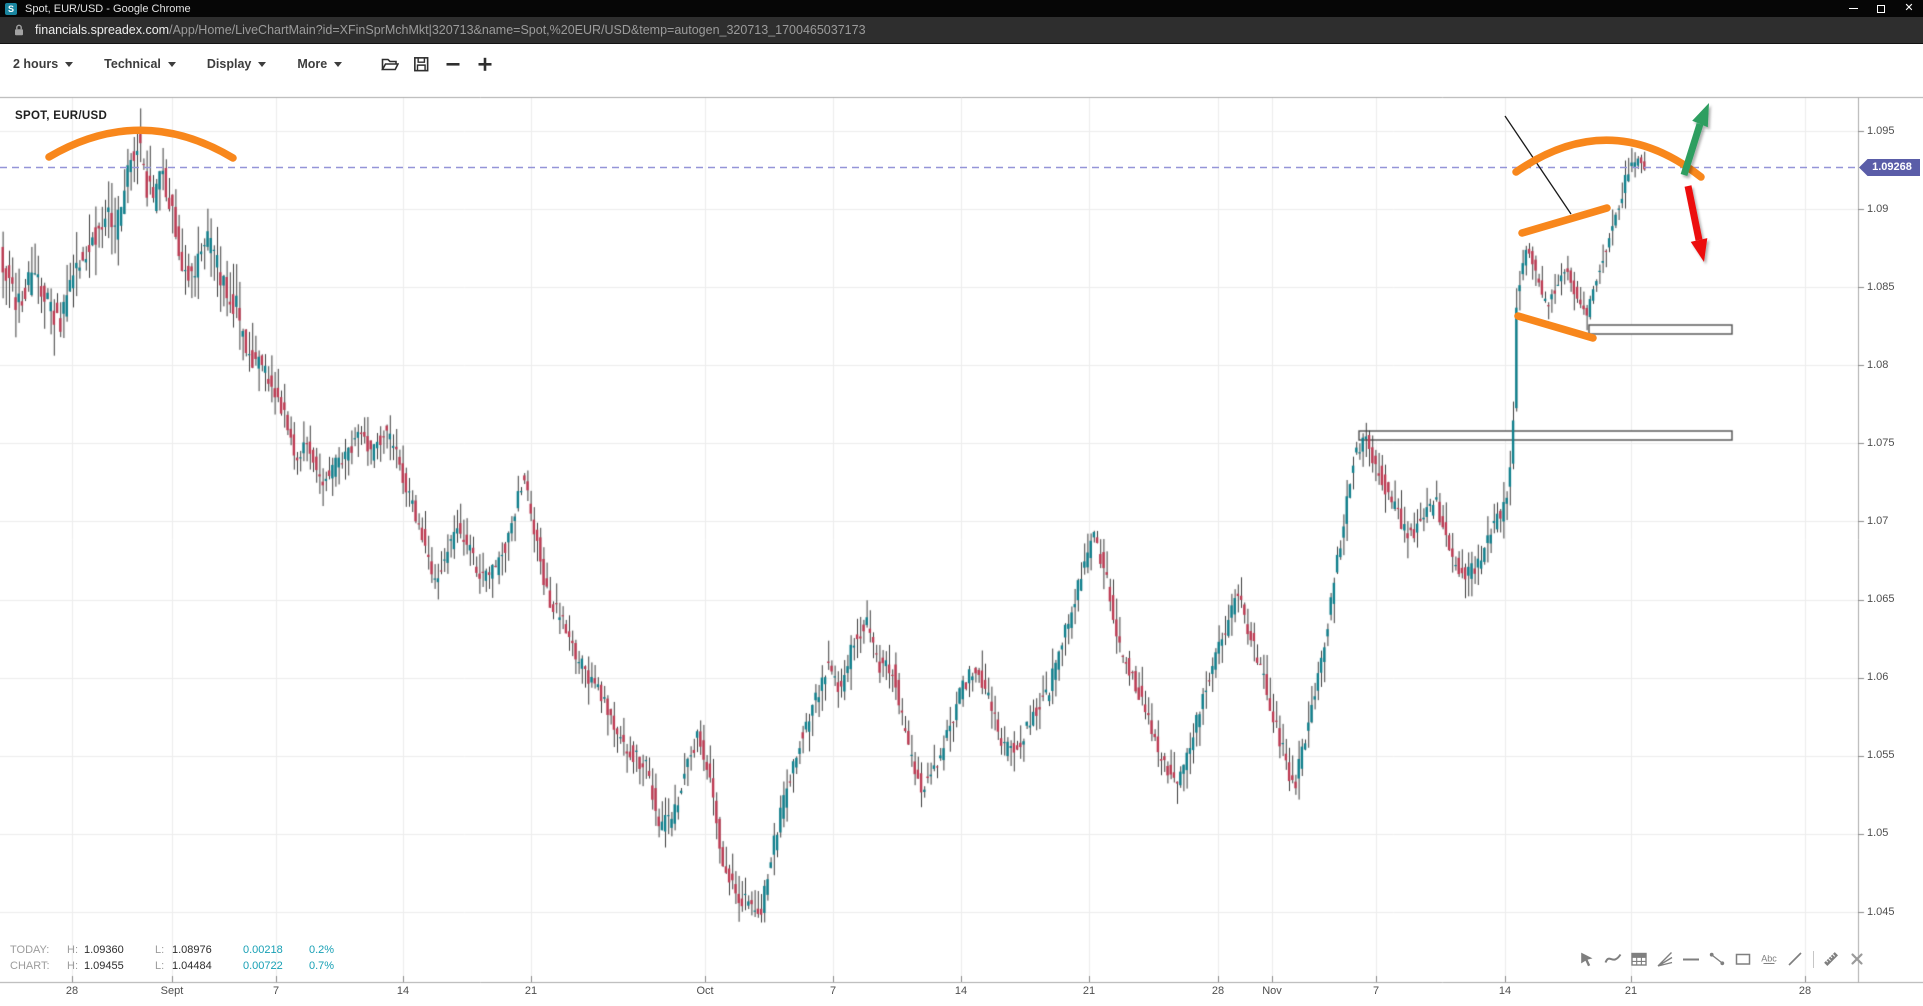 This screenshot has height=1006, width=1923. What do you see at coordinates (263, 966) in the screenshot?
I see `change-value: 0.00722` at bounding box center [263, 966].